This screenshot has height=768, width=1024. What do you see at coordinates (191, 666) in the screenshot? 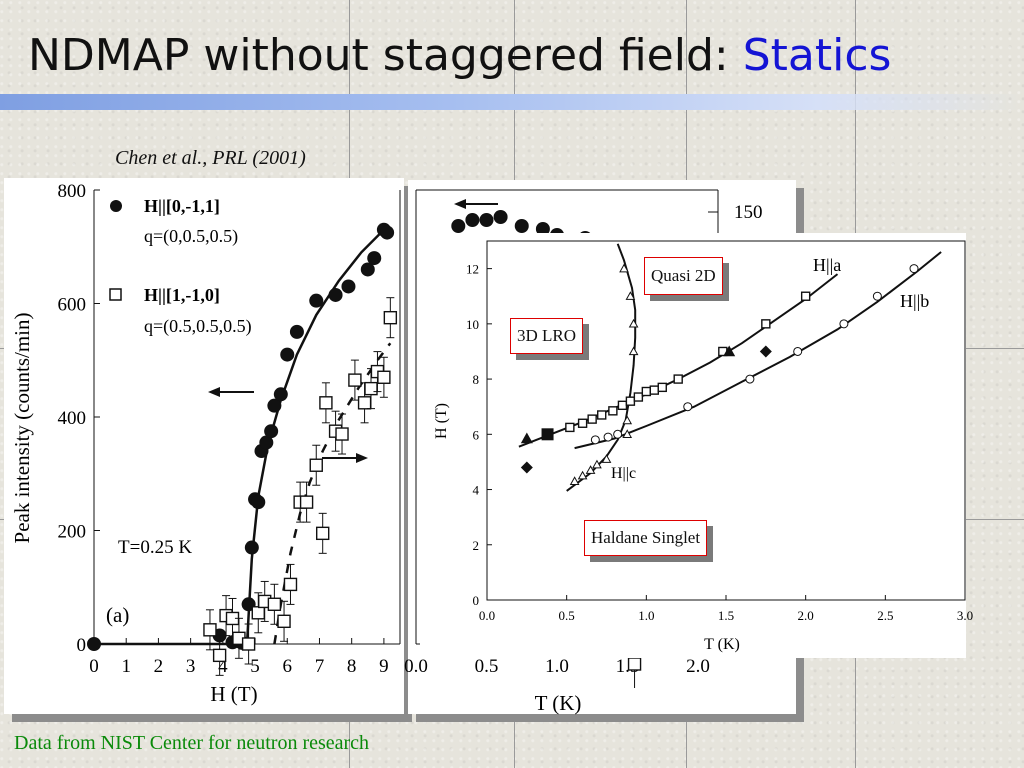
I see `x-tick-label: 3` at bounding box center [191, 666].